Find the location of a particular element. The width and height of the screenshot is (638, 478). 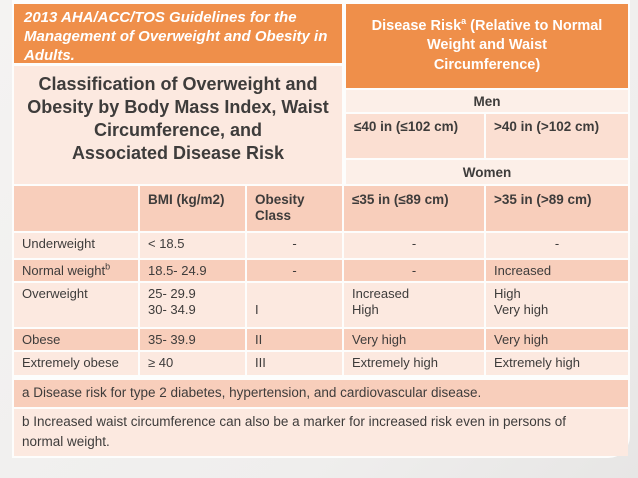

disease-risk-label: Disease Risk is located at coordinates (416, 25).